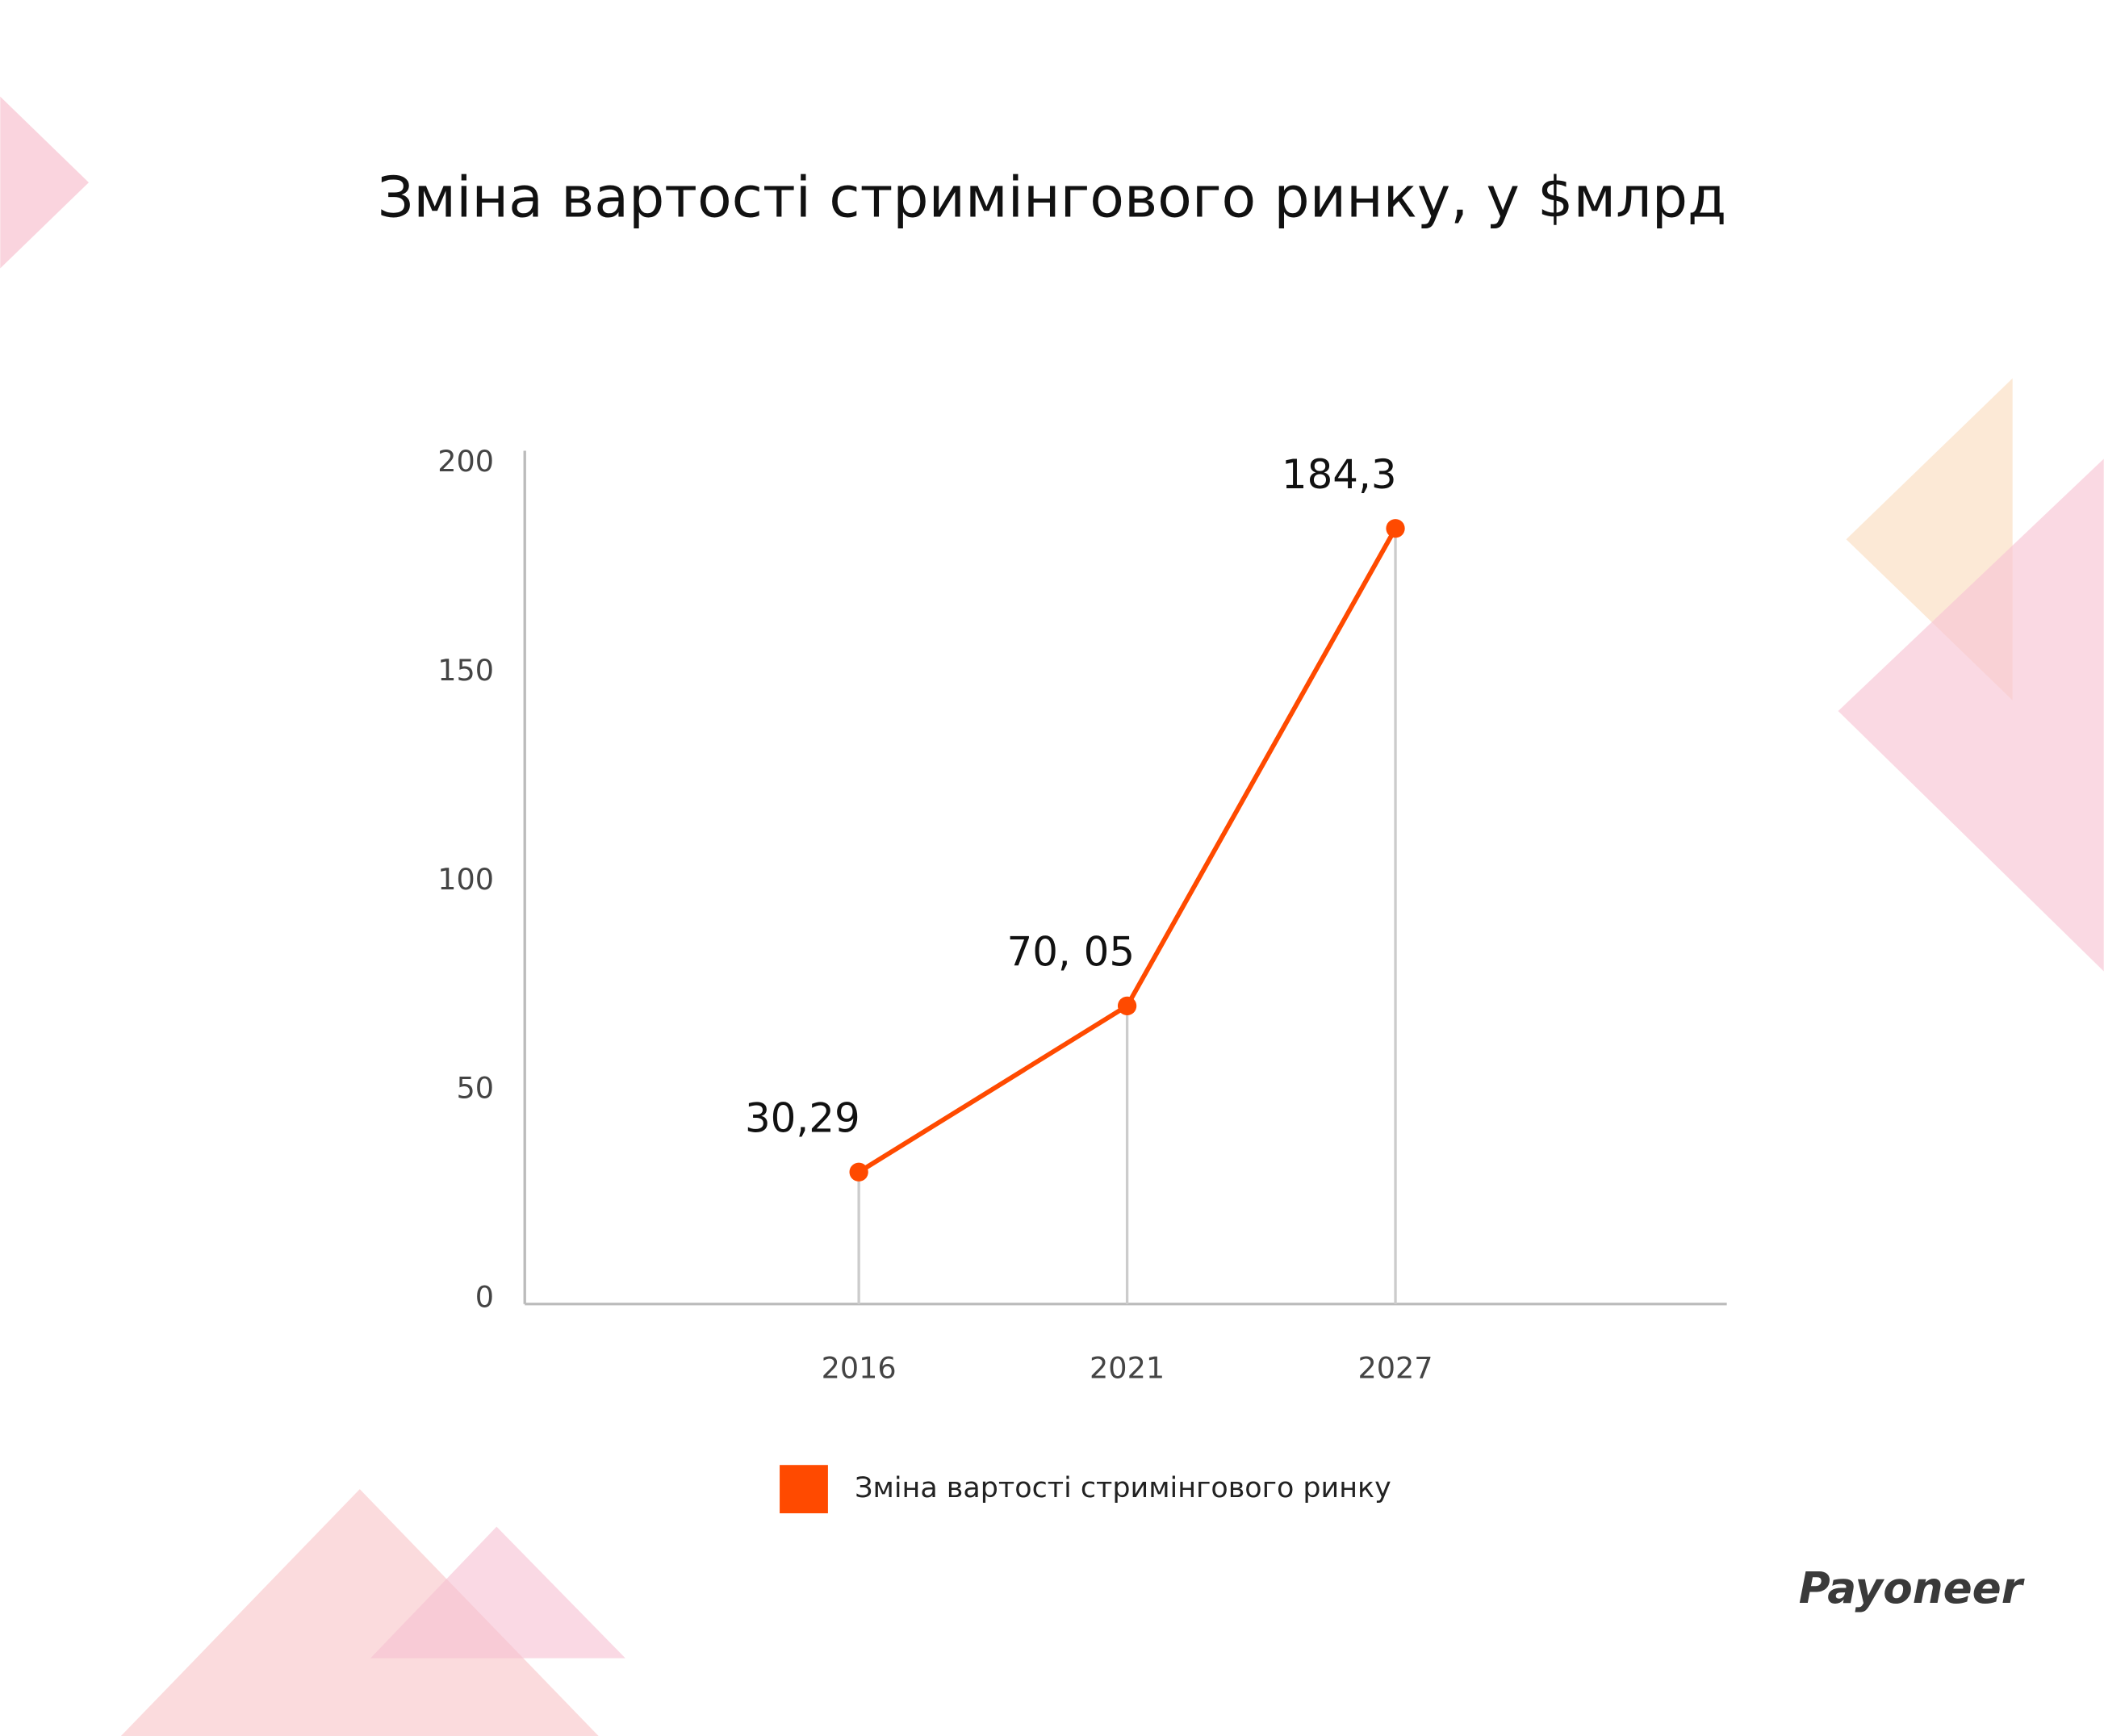 Image resolution: width=2104 pixels, height=1736 pixels. Describe the element at coordinates (1395, 1368) in the screenshot. I see `x-tick-label: 2027` at that location.